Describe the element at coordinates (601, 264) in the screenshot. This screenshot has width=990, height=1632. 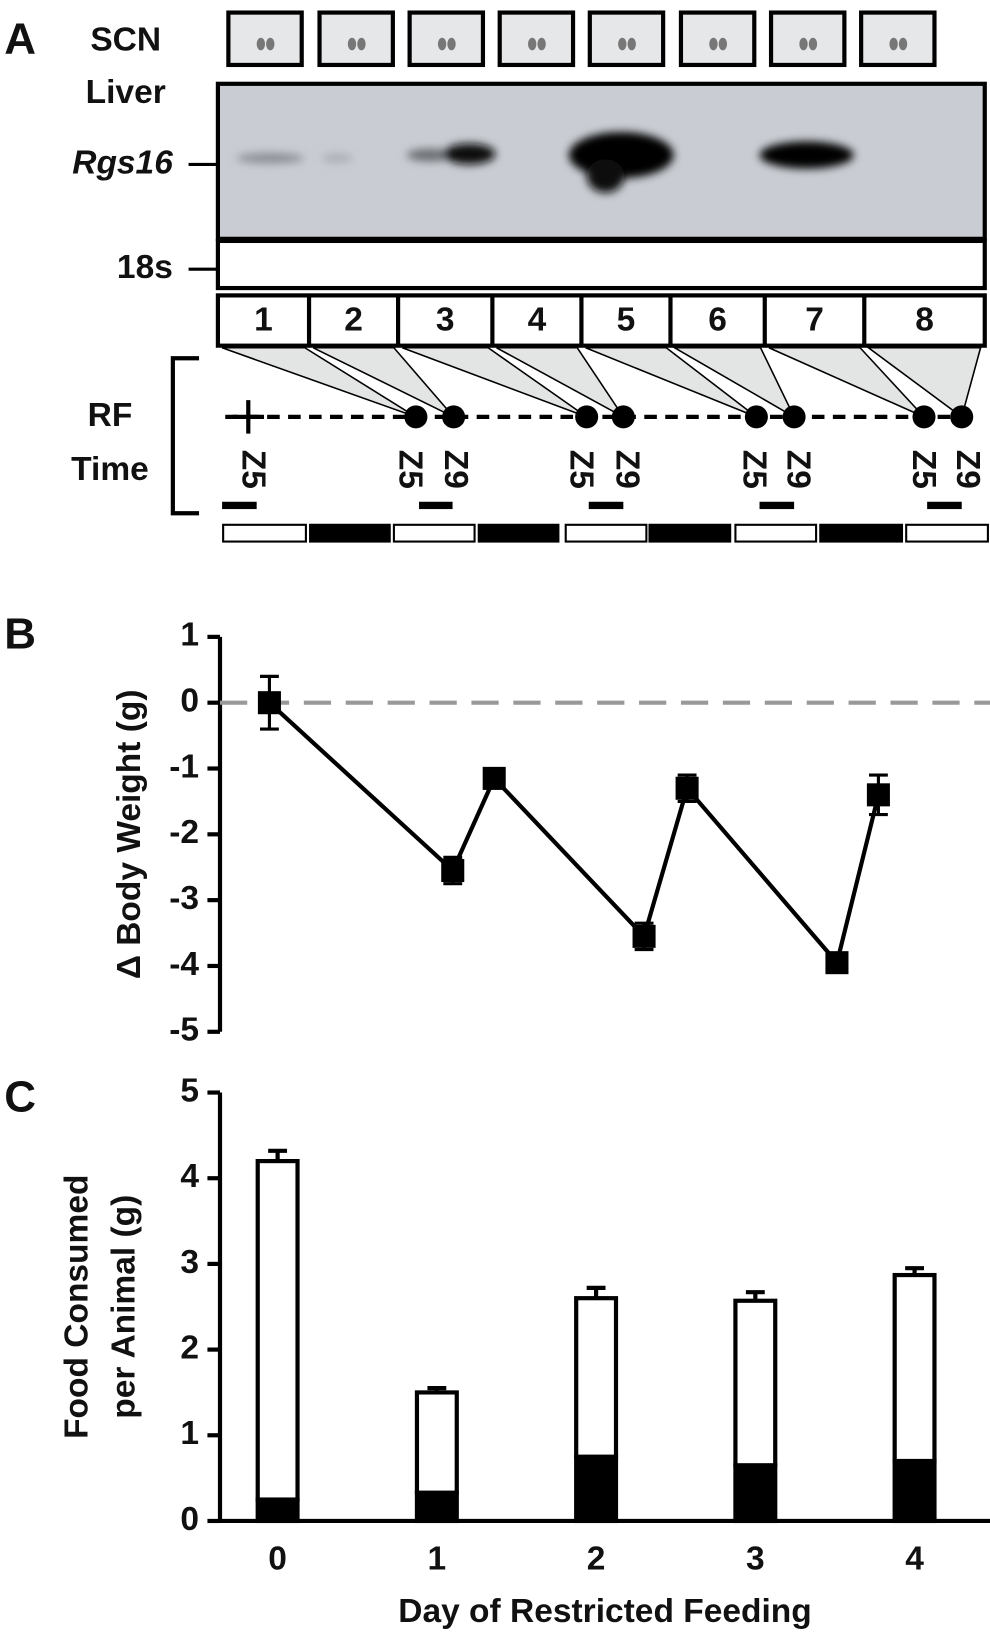
I see `control-blot` at that location.